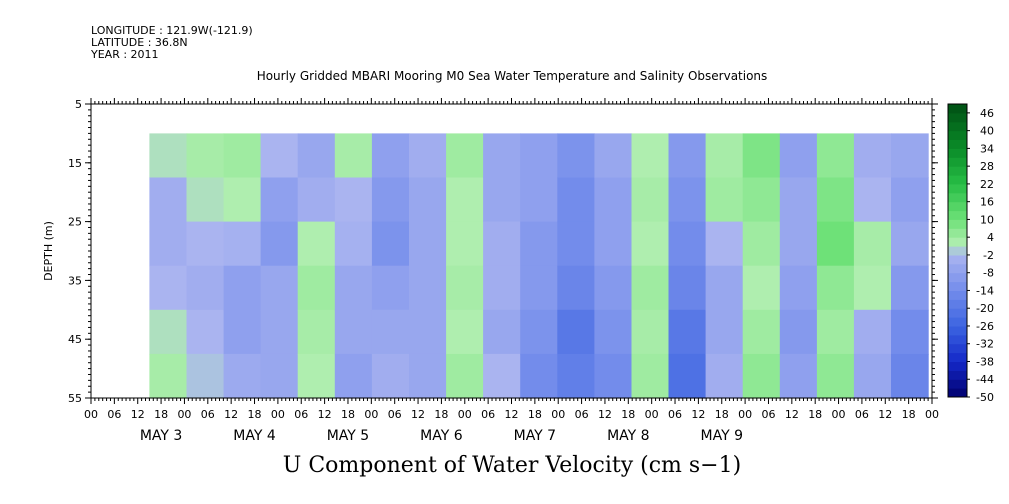 The image size is (1009, 504). What do you see at coordinates (985, 379) in the screenshot?
I see `colorbar-label: -44` at bounding box center [985, 379].